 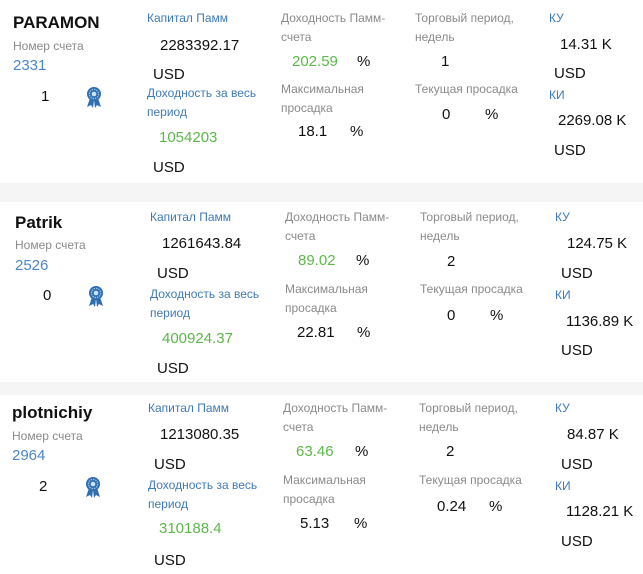 What do you see at coordinates (586, 44) in the screenshot?
I see `ku-value: 14.31 K` at bounding box center [586, 44].